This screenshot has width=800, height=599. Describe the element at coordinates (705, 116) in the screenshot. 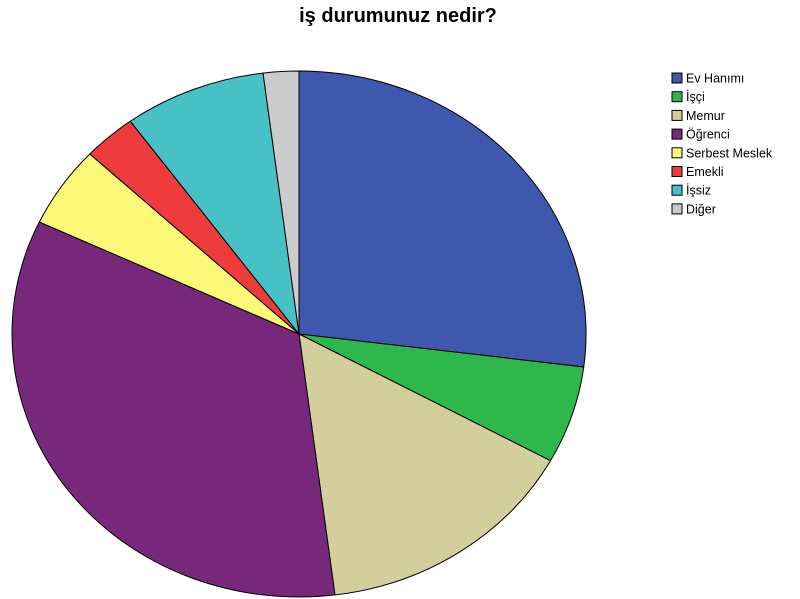

I see `legend-label-2: Memur` at that location.